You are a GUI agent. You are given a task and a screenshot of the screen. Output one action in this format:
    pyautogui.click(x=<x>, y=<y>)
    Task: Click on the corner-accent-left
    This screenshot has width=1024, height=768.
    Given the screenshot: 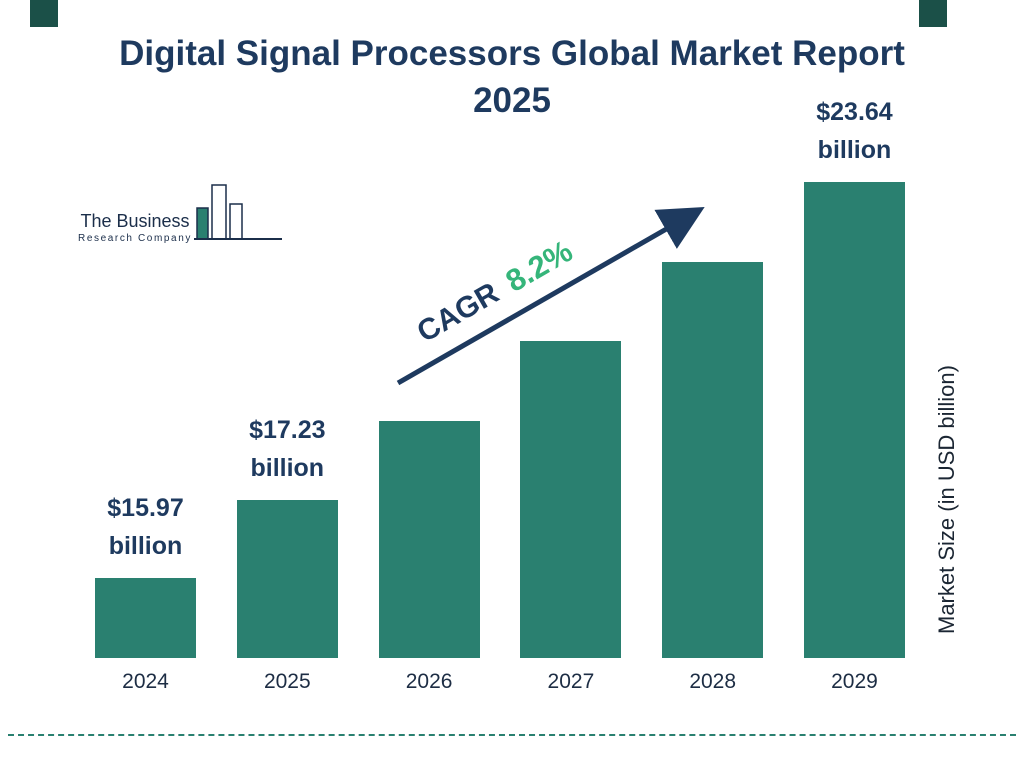 What is the action you would take?
    pyautogui.click(x=44, y=13)
    